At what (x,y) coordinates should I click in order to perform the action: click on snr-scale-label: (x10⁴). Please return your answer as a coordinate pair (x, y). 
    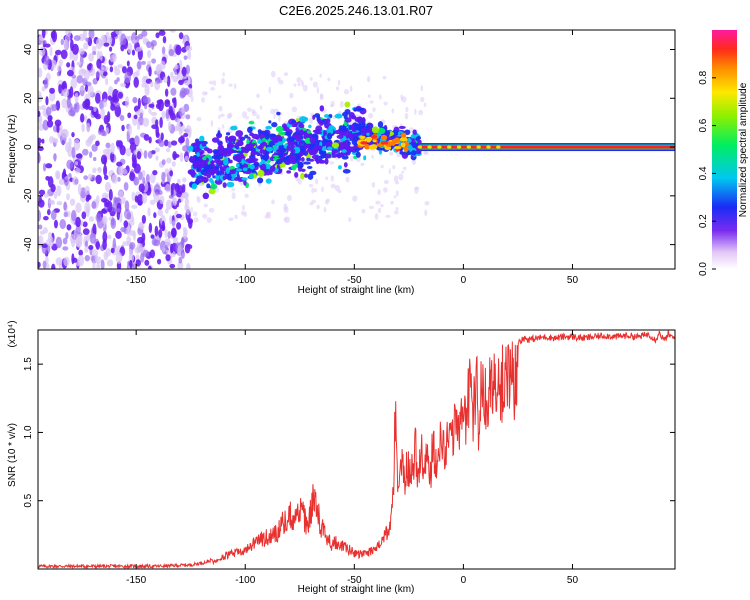
    Looking at the image, I should click on (12, 333).